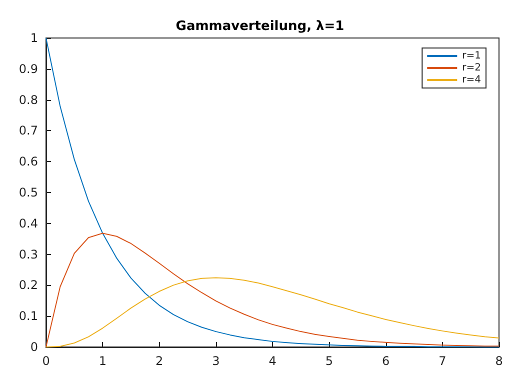 The width and height of the screenshot is (520, 380). What do you see at coordinates (499, 361) in the screenshot?
I see `x-tick-label: 8` at bounding box center [499, 361].